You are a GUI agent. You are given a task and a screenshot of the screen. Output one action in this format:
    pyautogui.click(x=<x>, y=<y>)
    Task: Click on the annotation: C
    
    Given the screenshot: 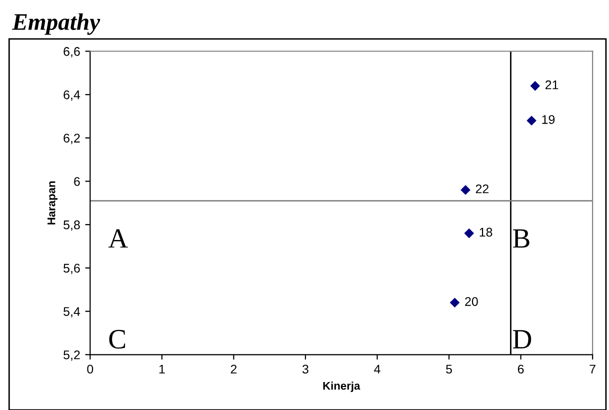 What is the action you would take?
    pyautogui.click(x=117, y=339)
    